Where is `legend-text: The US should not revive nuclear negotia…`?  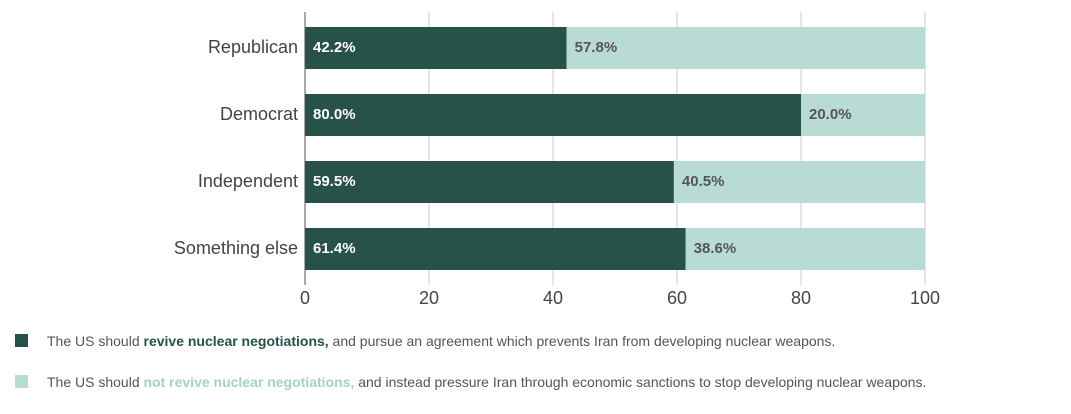 legend-text: The US should not revive nuclear negotia… is located at coordinates (531, 382).